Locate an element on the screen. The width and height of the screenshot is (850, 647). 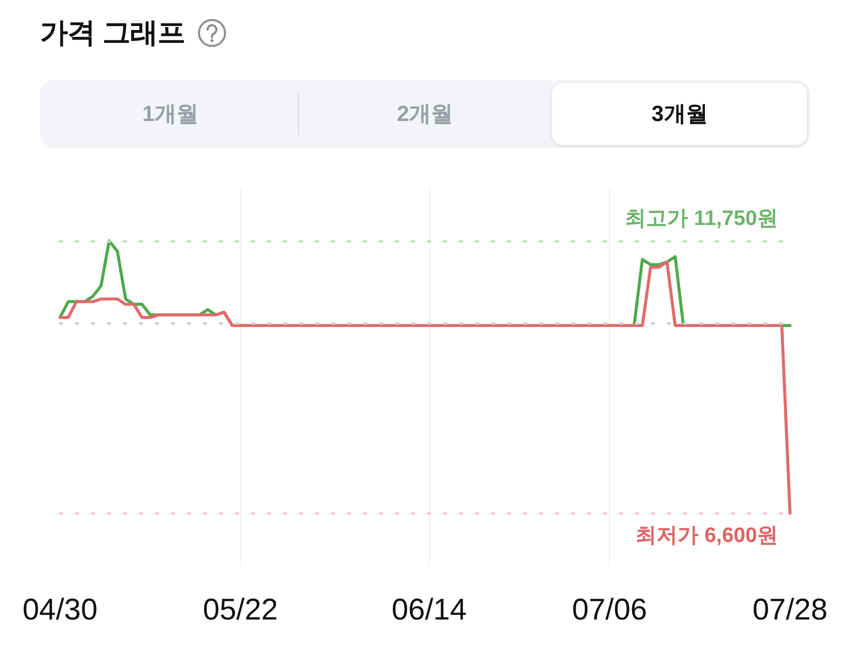
selected-tab-button: 3개월 is located at coordinates (680, 114).